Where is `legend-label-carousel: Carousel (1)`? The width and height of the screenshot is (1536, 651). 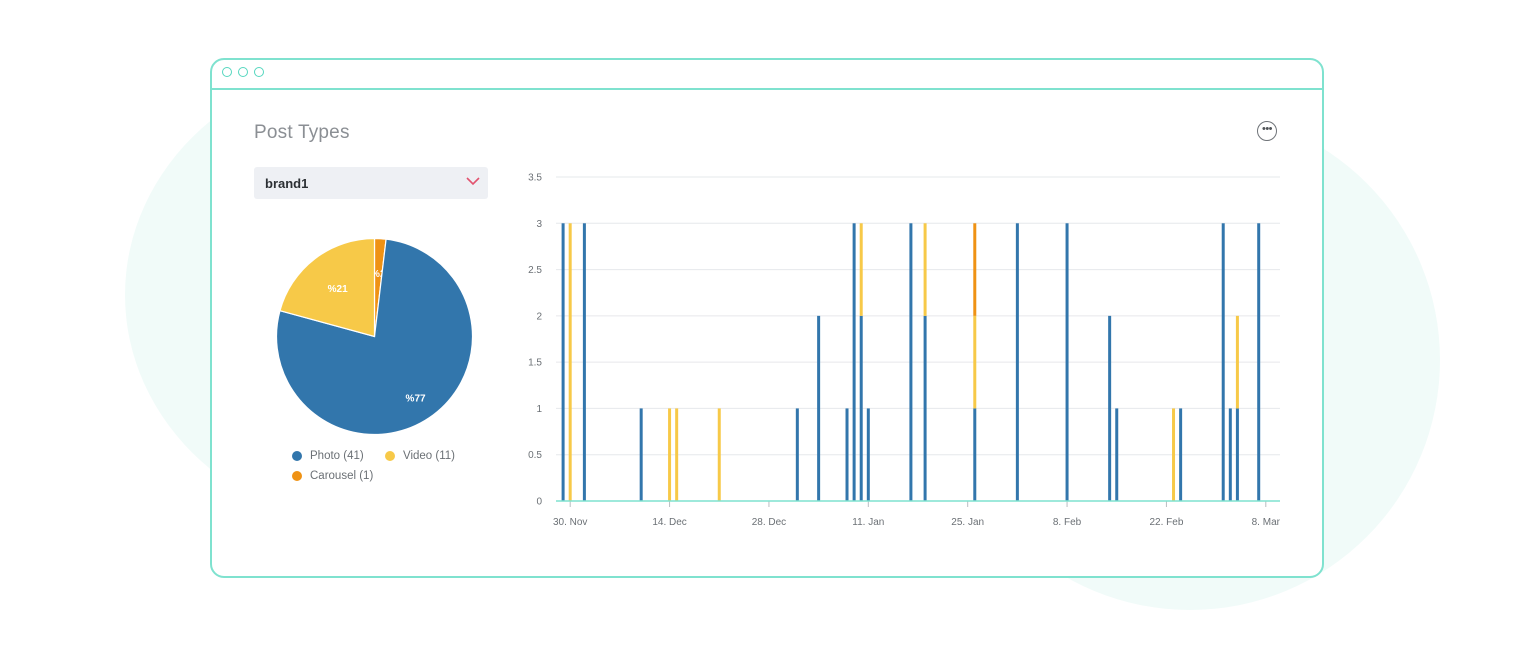 legend-label-carousel: Carousel (1) is located at coordinates (342, 476).